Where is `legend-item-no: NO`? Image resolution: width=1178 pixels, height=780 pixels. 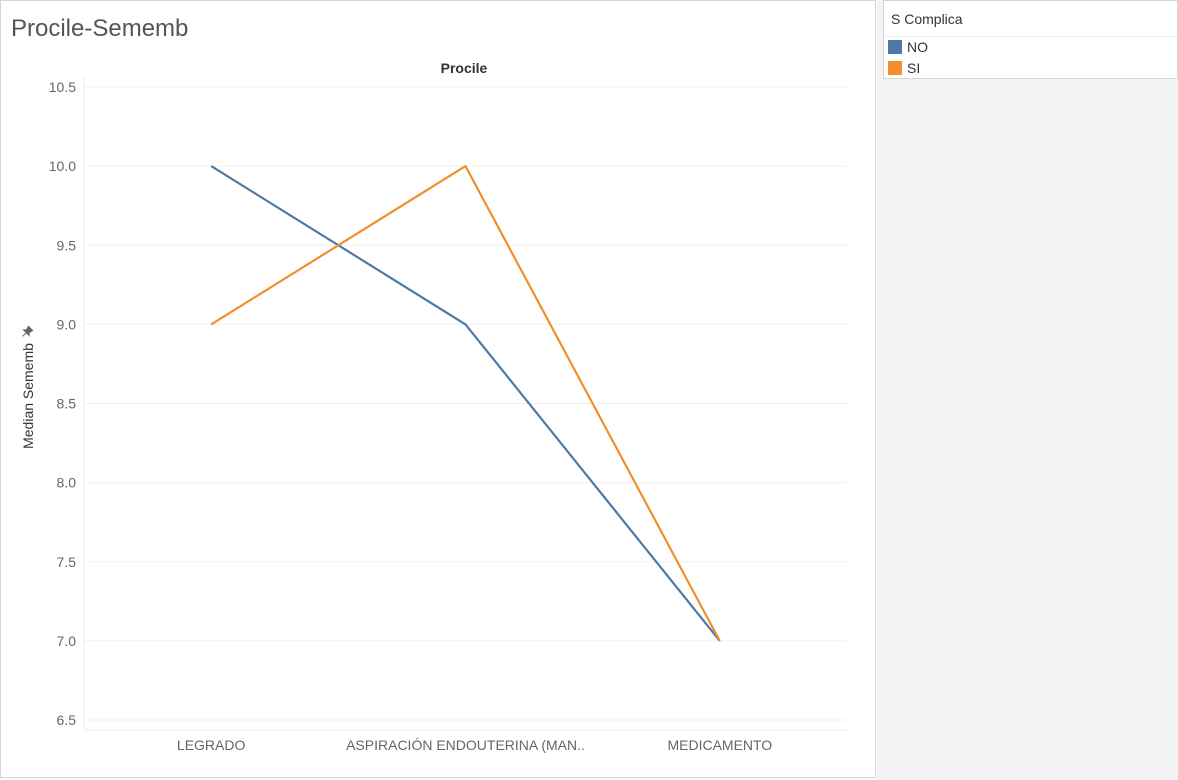
legend-item-no: NO is located at coordinates (908, 47).